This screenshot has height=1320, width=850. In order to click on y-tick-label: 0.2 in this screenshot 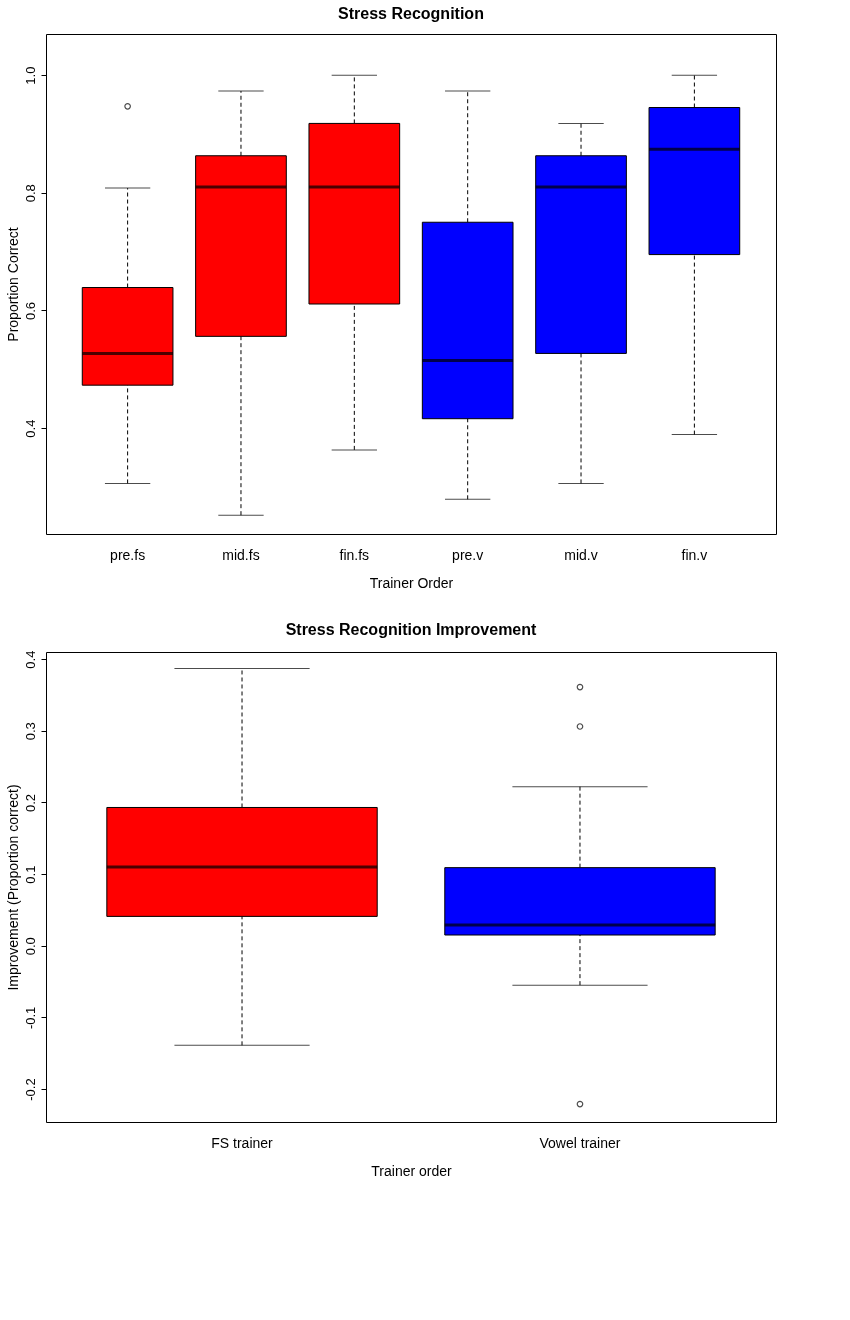, I will do `click(30, 802)`.